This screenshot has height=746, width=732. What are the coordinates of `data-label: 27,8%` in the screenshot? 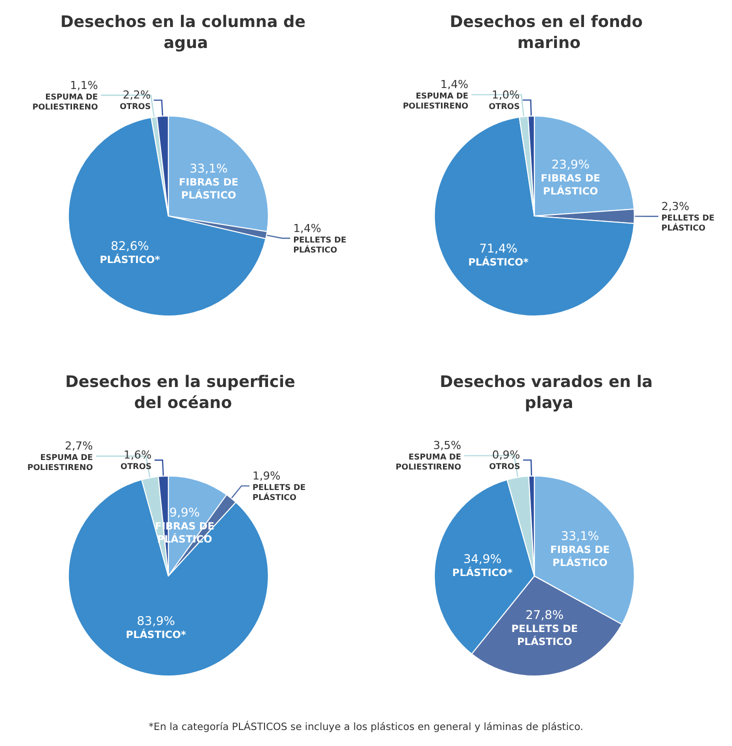 It's located at (545, 615).